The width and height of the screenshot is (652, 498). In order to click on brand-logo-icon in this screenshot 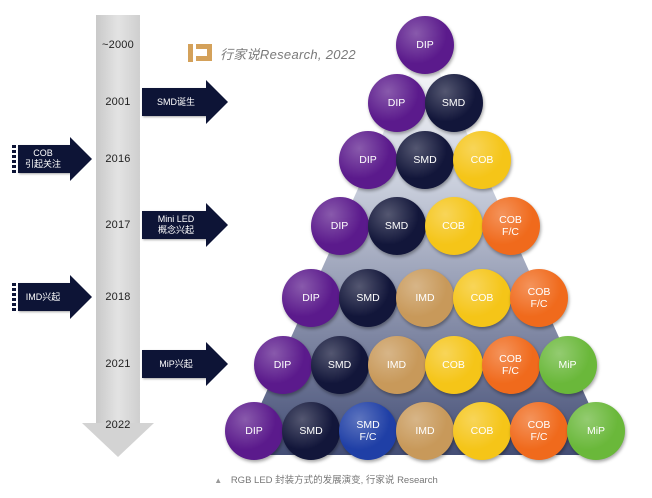, I will do `click(201, 53)`.